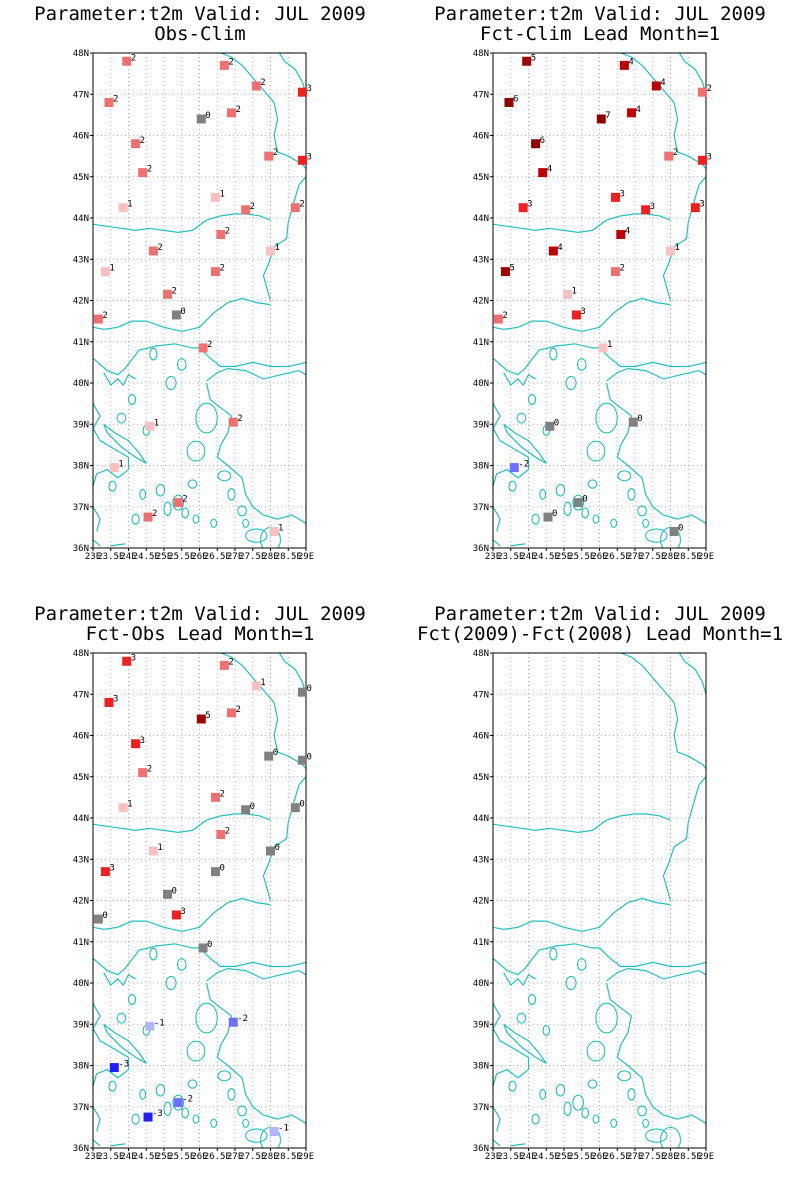  What do you see at coordinates (481, 1067) in the screenshot?
I see `lat-tick-label: 38N` at bounding box center [481, 1067].